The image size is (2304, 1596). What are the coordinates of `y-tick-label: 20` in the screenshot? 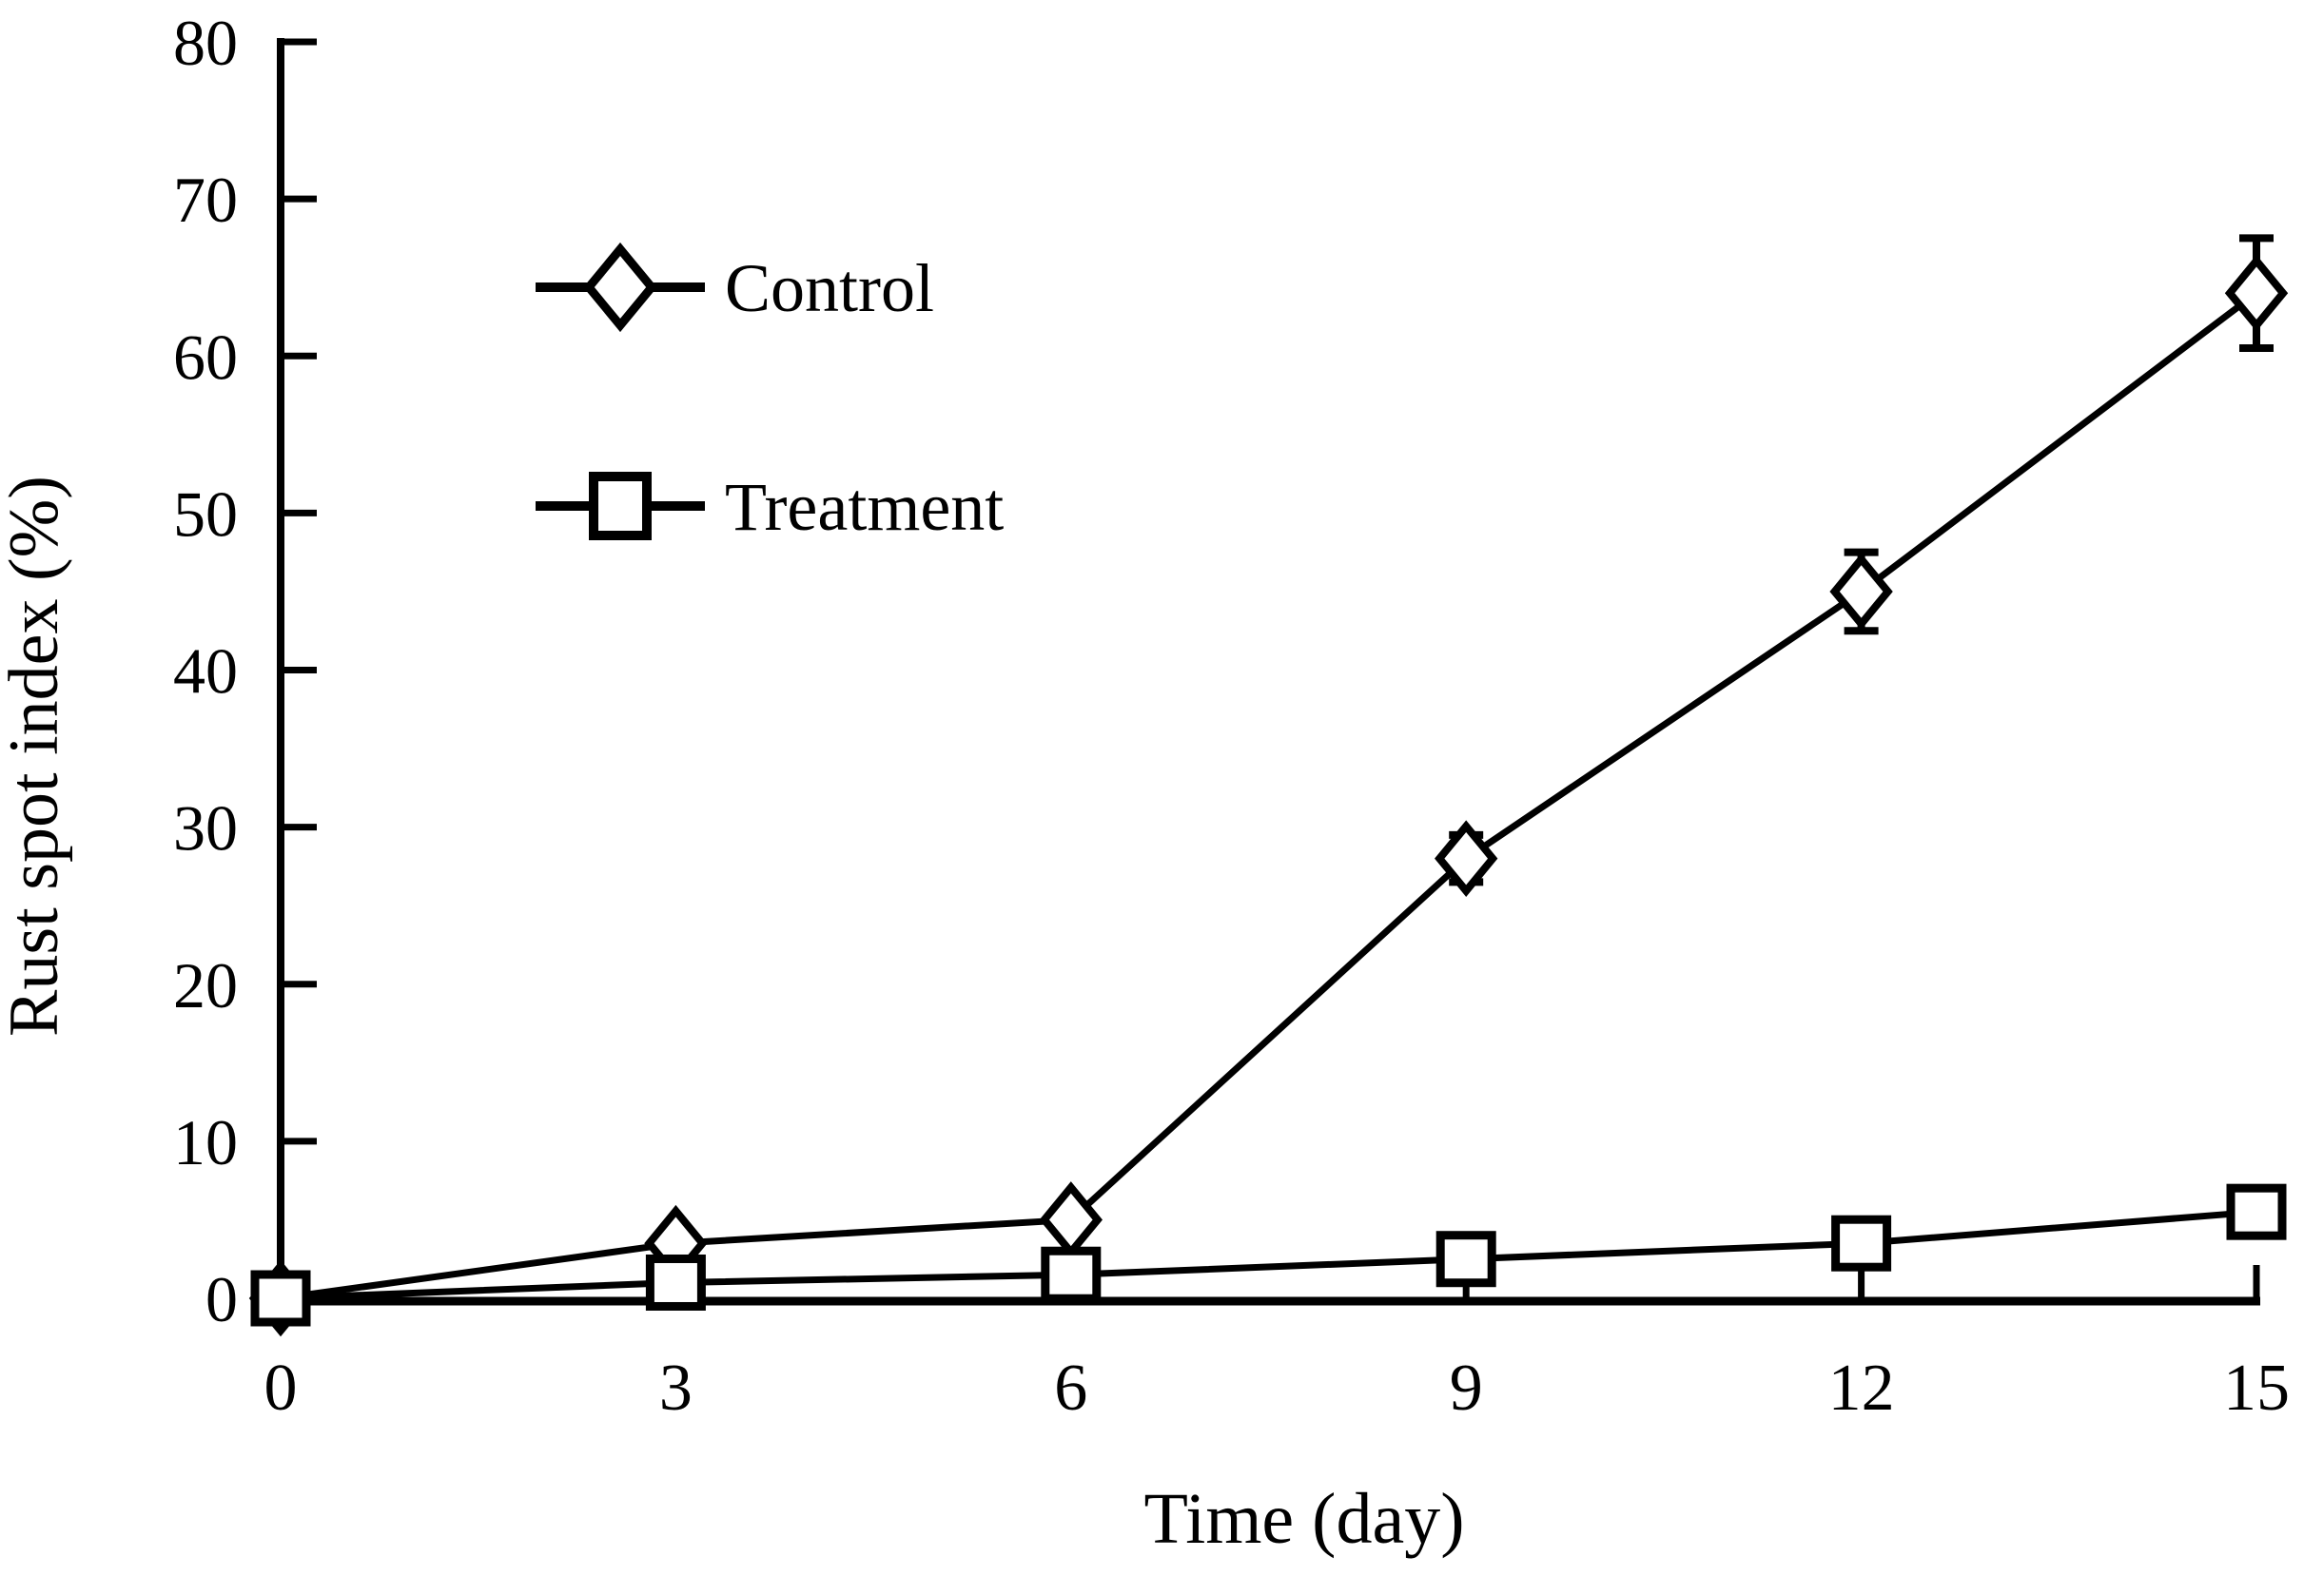 It's located at (205, 985).